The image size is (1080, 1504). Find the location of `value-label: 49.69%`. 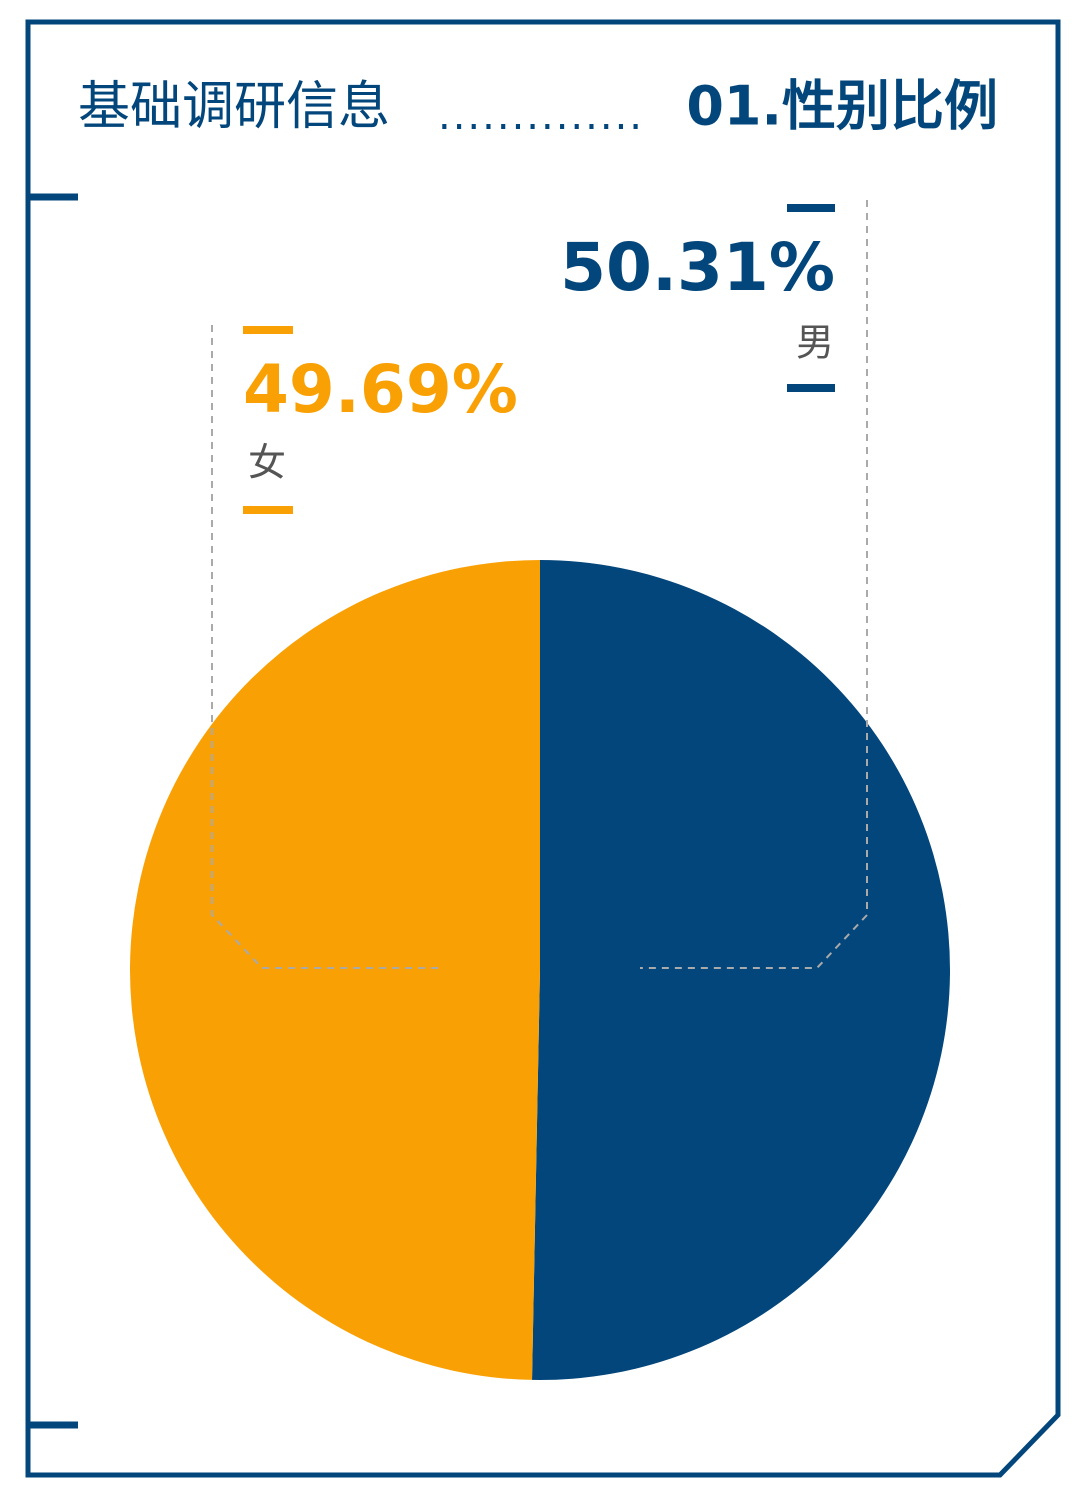

value-label: 49.69% is located at coordinates (380, 389).